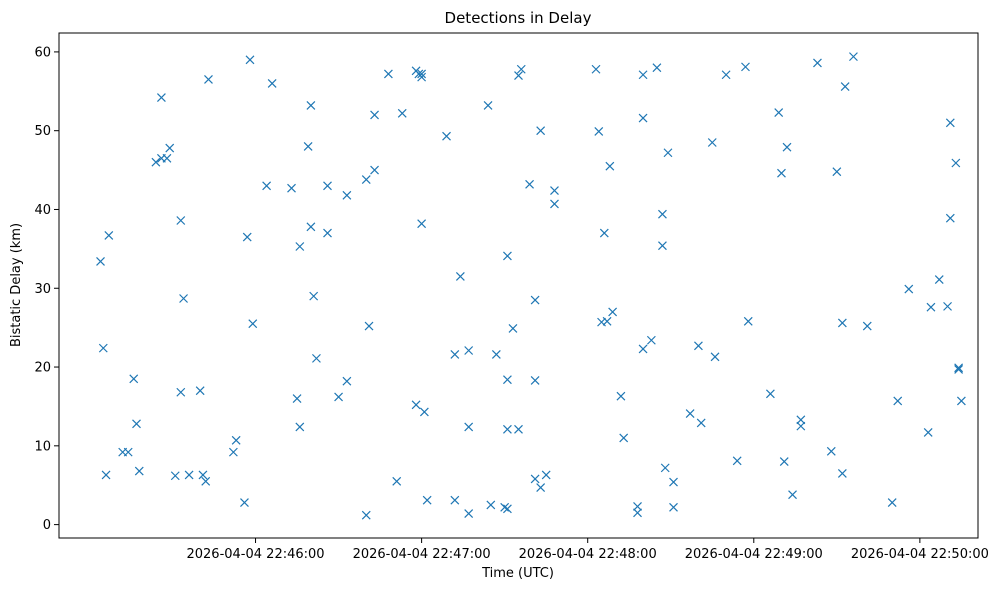  Describe the element at coordinates (16, 285) in the screenshot. I see `y-axis-title: Bistatic Delay (km)` at that location.